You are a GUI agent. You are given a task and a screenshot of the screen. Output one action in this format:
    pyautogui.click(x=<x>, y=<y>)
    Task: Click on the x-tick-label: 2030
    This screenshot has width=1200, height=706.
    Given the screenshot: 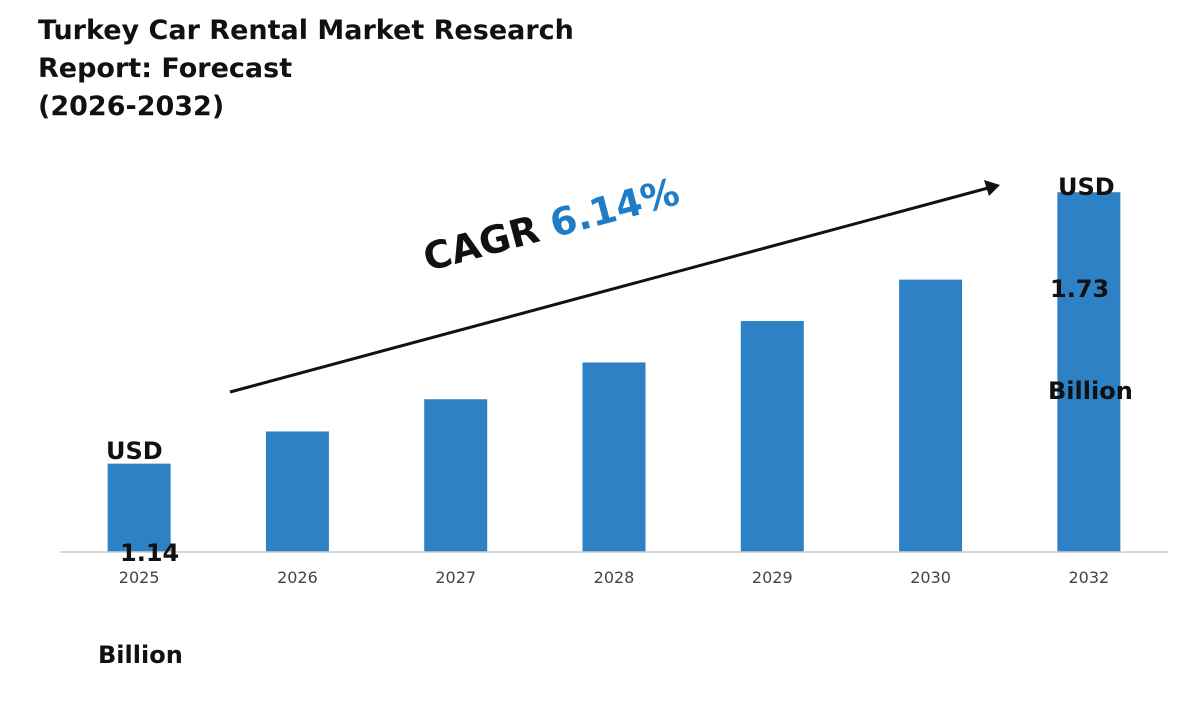 What is the action you would take?
    pyautogui.click(x=930, y=577)
    